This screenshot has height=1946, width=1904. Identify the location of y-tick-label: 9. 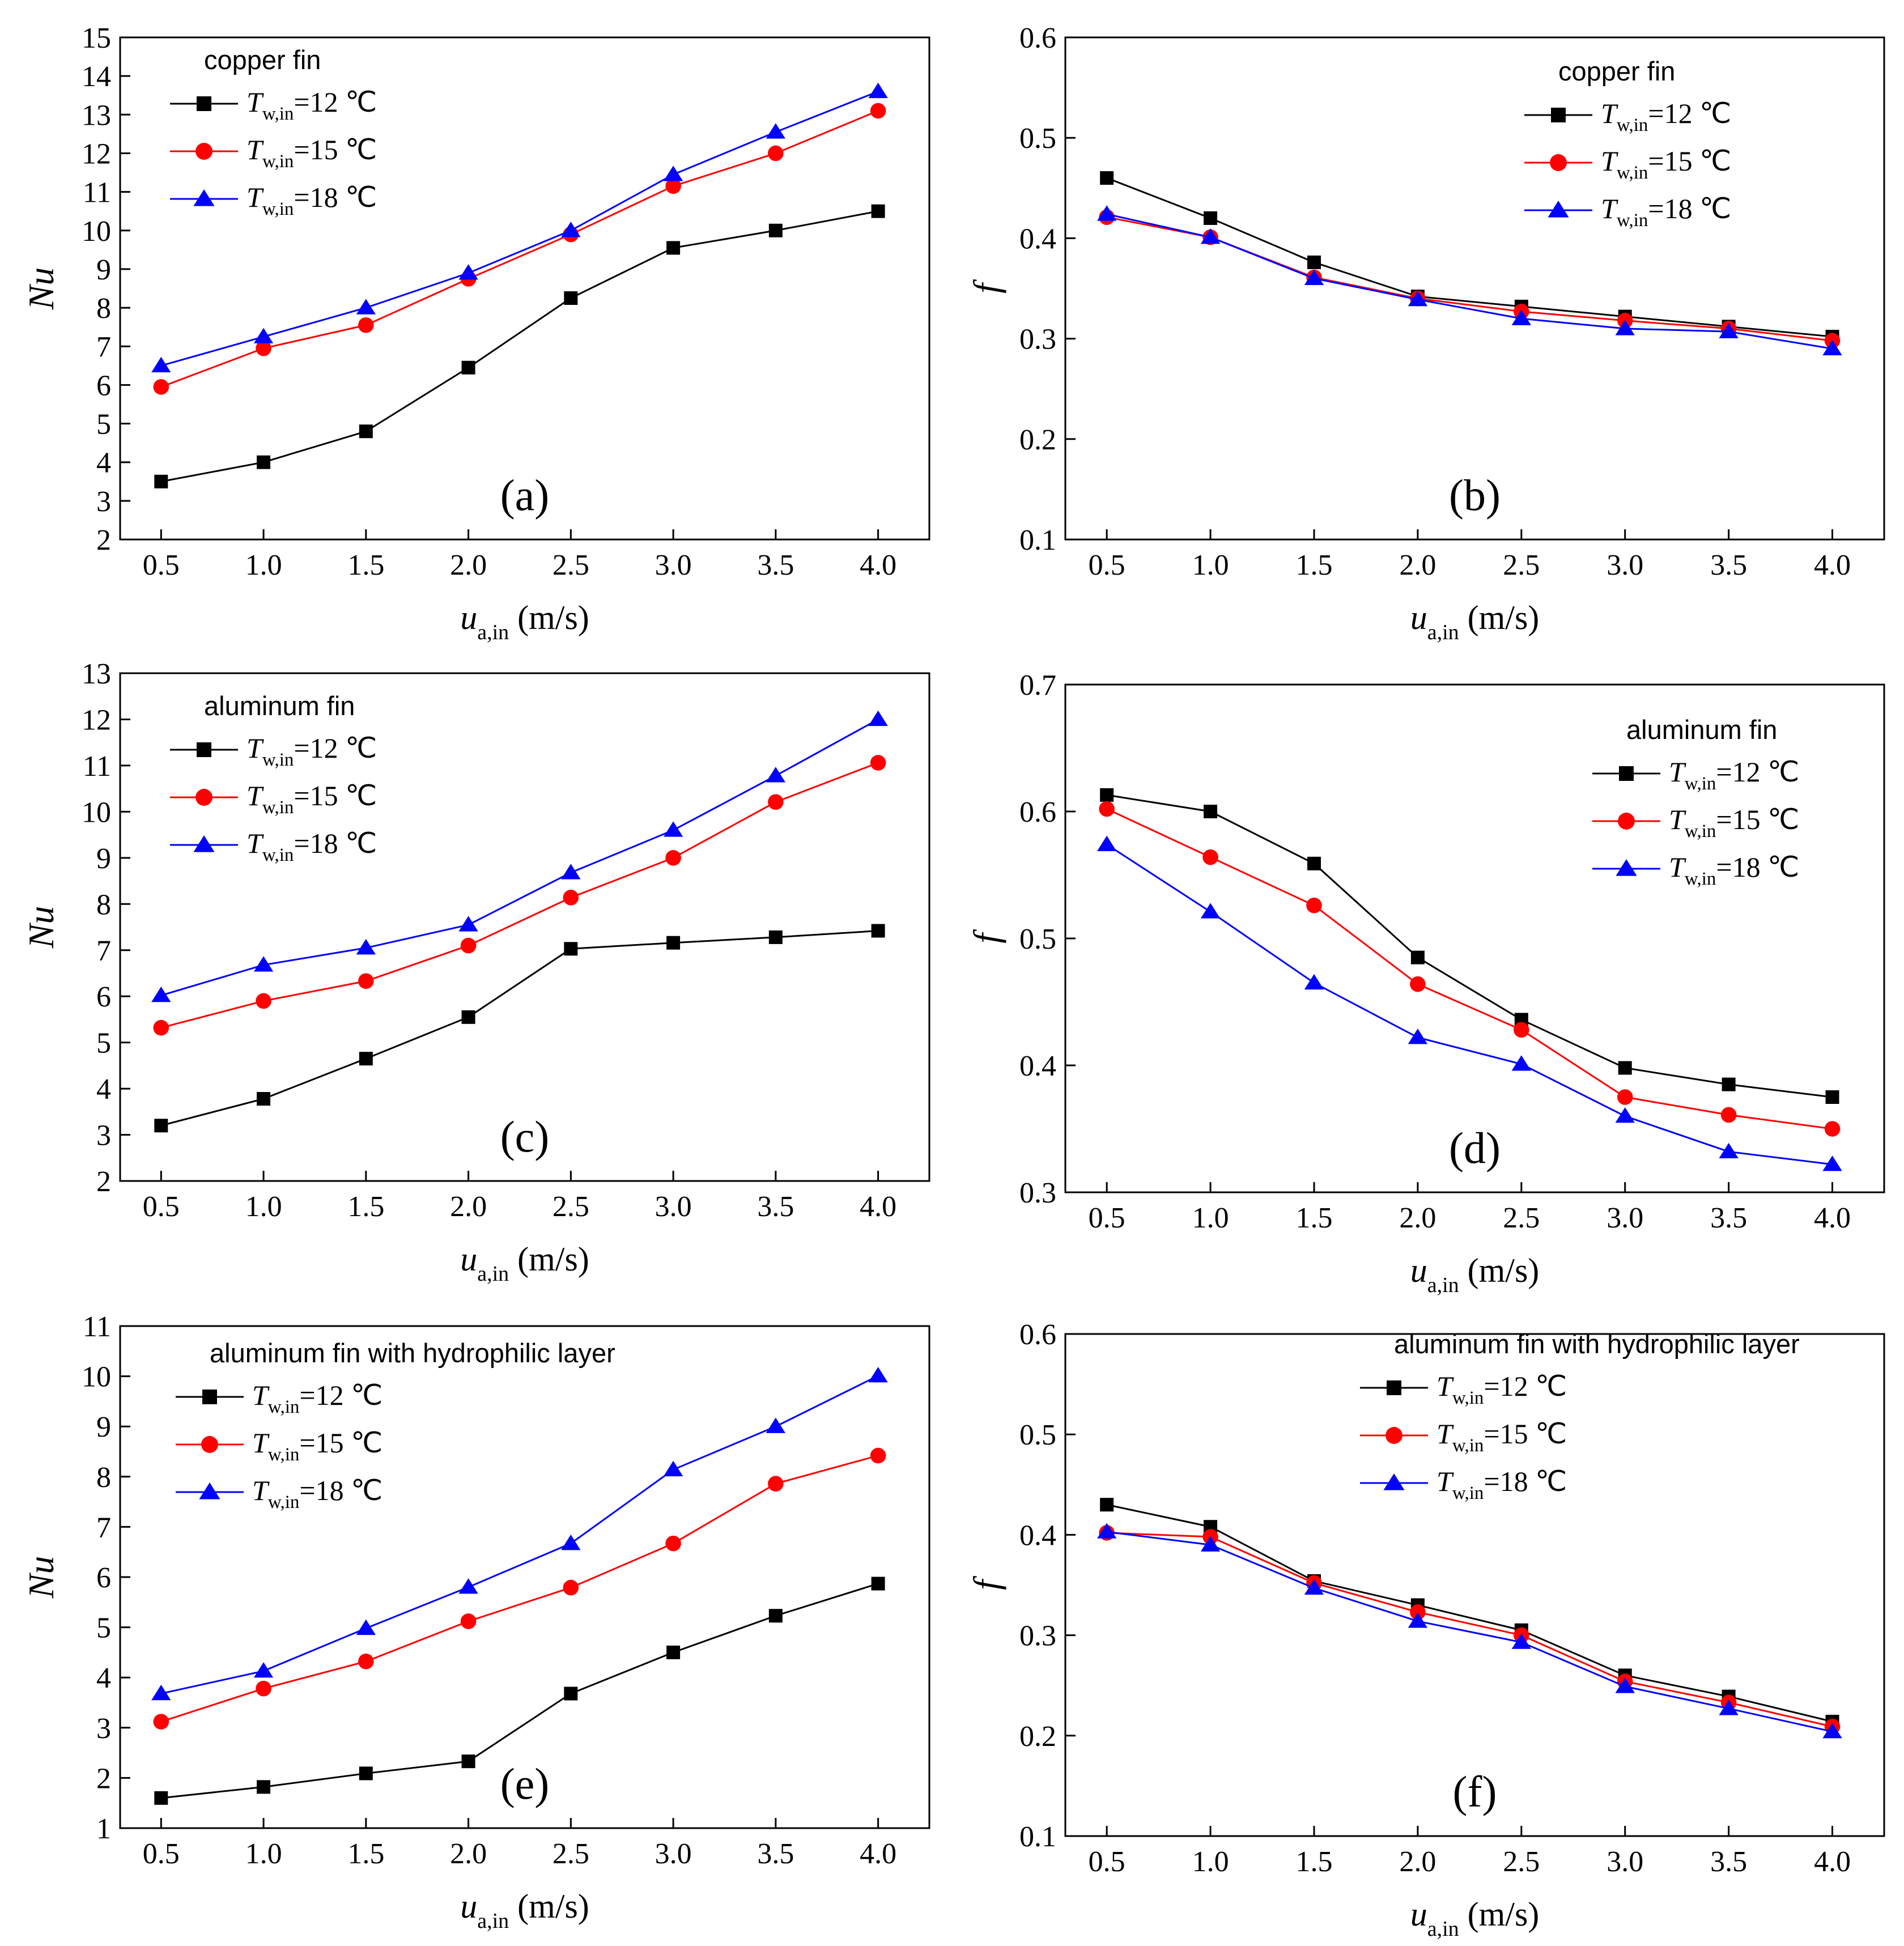
(103, 1427).